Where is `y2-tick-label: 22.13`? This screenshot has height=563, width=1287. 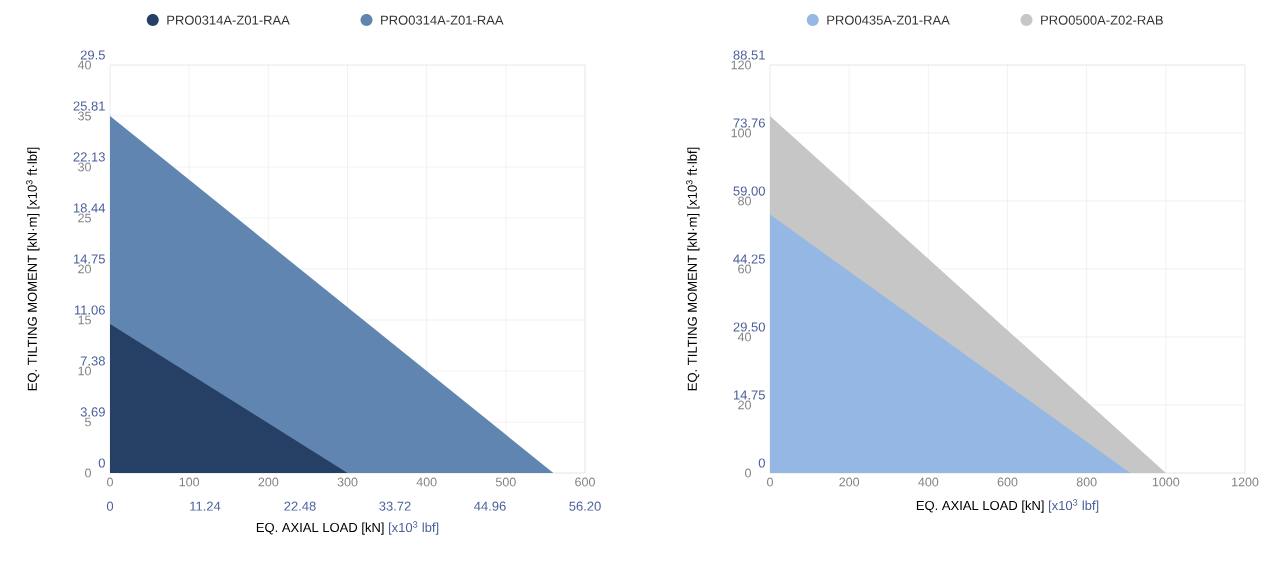
y2-tick-label: 22.13 is located at coordinates (89, 157).